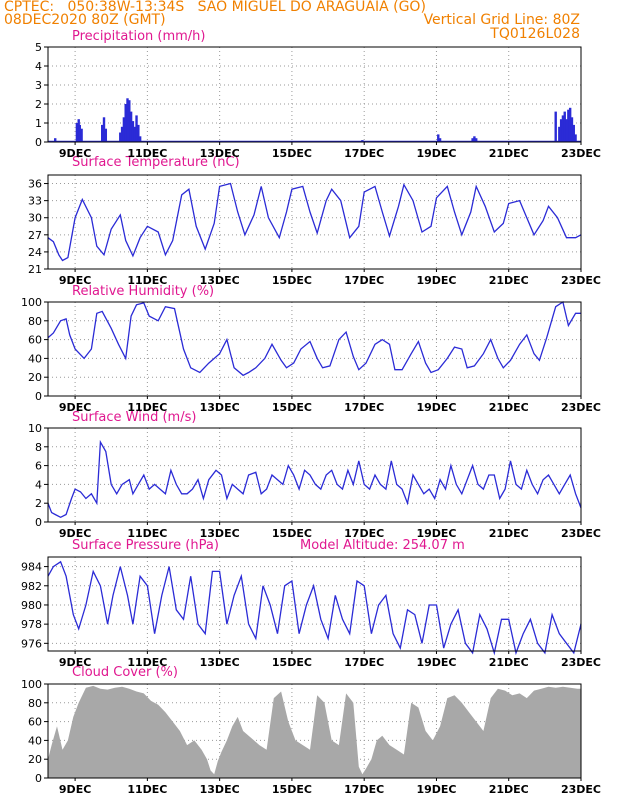 The image size is (618, 800). What do you see at coordinates (314, 608) in the screenshot?
I see `pressure-series-line` at bounding box center [314, 608].